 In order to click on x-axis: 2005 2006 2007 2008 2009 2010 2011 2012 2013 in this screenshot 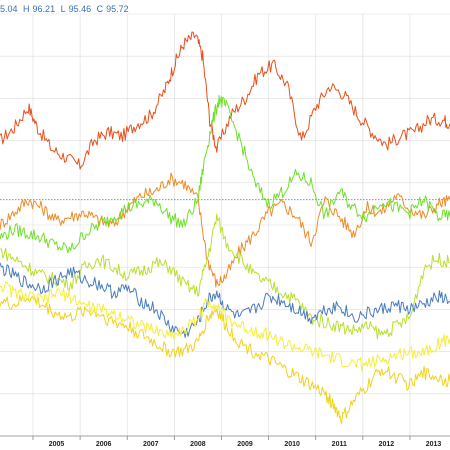, I will do `click(225, 441)`.